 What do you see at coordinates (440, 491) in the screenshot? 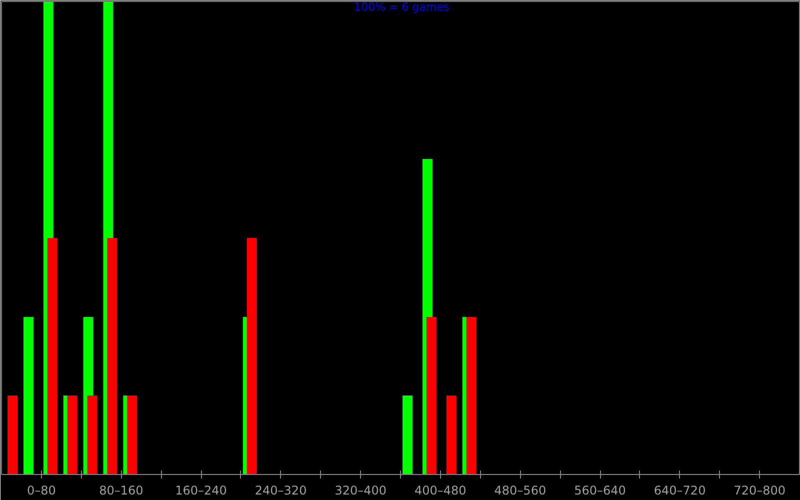
I see `x-tick-label: 400–480` at bounding box center [440, 491].